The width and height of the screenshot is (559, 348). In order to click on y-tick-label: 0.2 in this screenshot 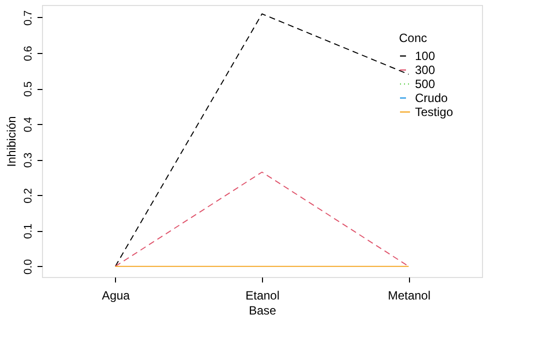, I will do `click(28, 196)`.